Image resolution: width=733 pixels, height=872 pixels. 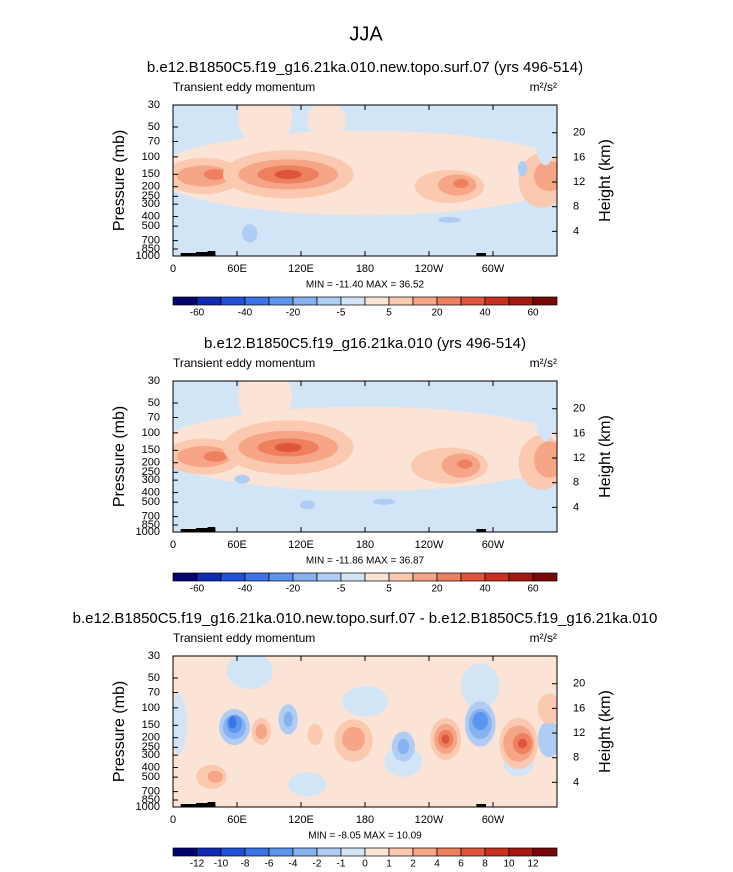 I want to click on colorbar-label: -5, so click(x=341, y=313).